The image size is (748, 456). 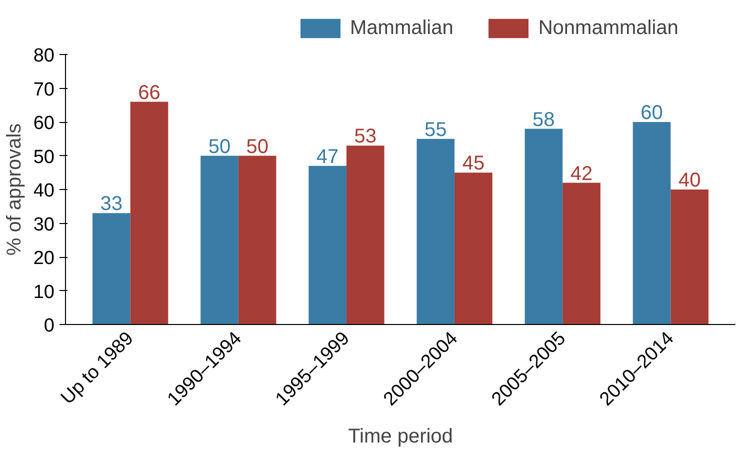 I want to click on data-label: 45, so click(x=473, y=163).